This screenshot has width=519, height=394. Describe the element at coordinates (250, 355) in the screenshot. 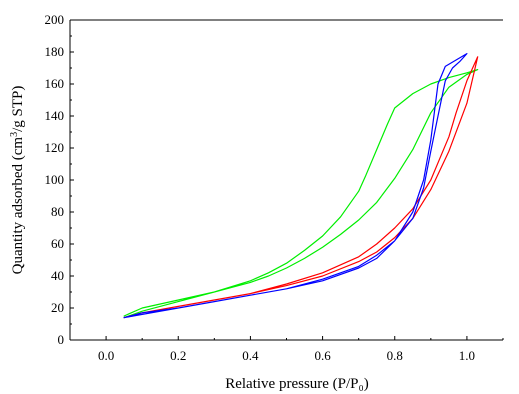

I see `x-tick-label: 0.4` at that location.